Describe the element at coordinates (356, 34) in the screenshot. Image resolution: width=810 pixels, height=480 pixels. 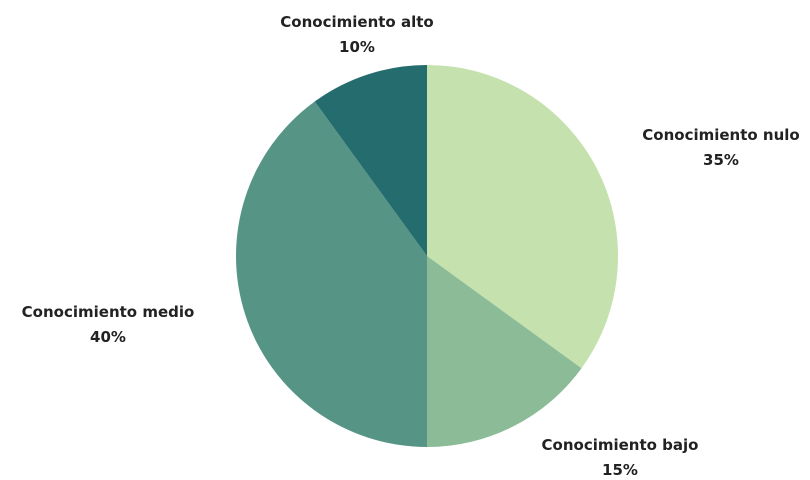
I see `slice-label-conocimiento-alto: Conocimiento alto 10%` at that location.